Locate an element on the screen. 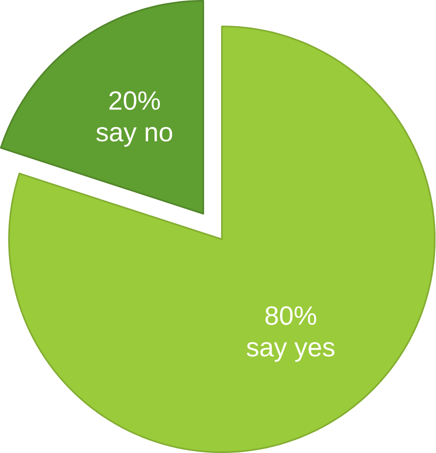 This screenshot has height=453, width=436. data-label: 20% is located at coordinates (135, 100).